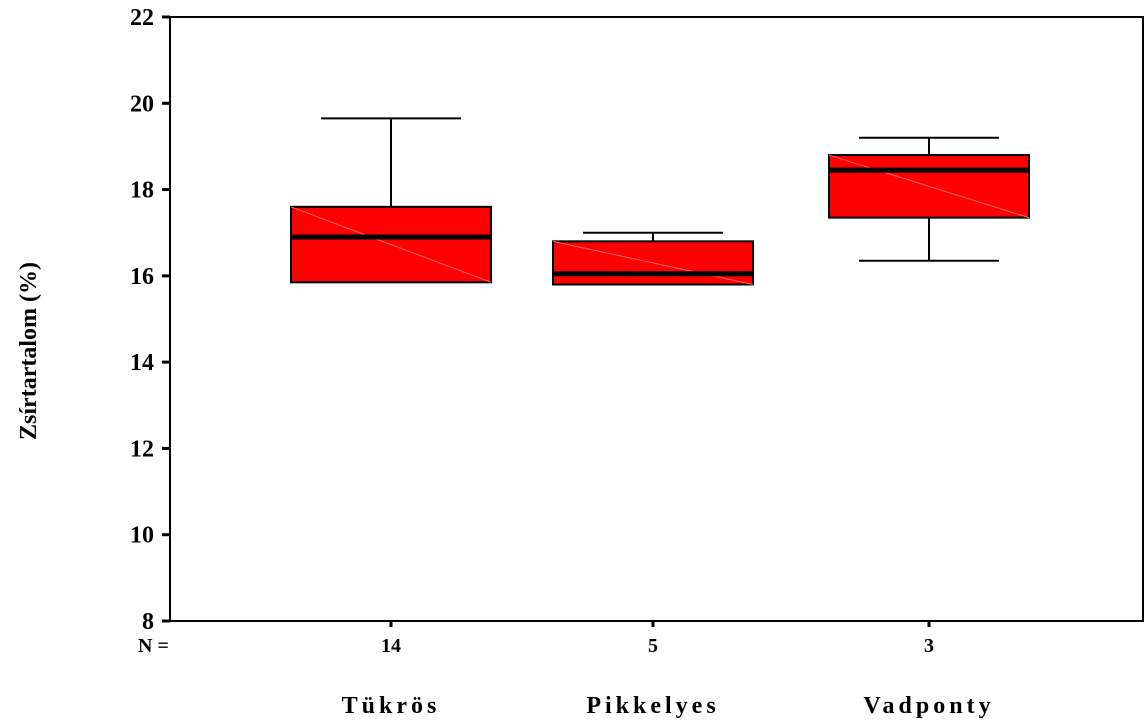  Describe the element at coordinates (142, 536) in the screenshot. I see `y-tick-label: 10` at that location.